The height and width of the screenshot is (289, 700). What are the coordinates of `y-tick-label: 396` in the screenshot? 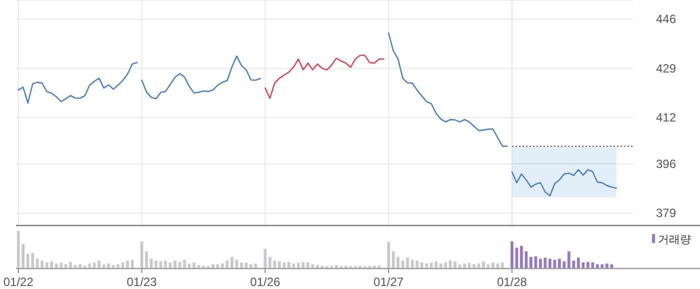 It's located at (666, 163).